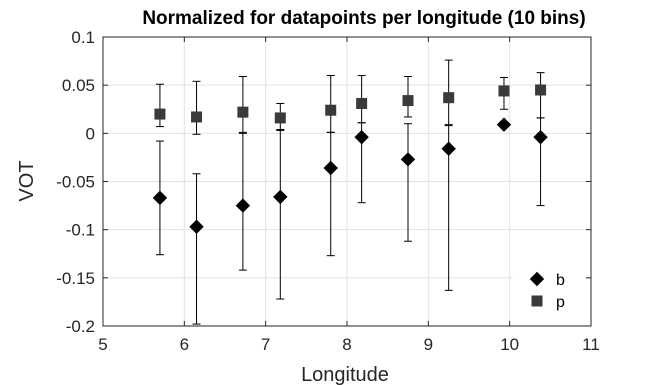 The width and height of the screenshot is (645, 385). Describe the element at coordinates (83, 37) in the screenshot. I see `y-tick-label: 0.1` at that location.